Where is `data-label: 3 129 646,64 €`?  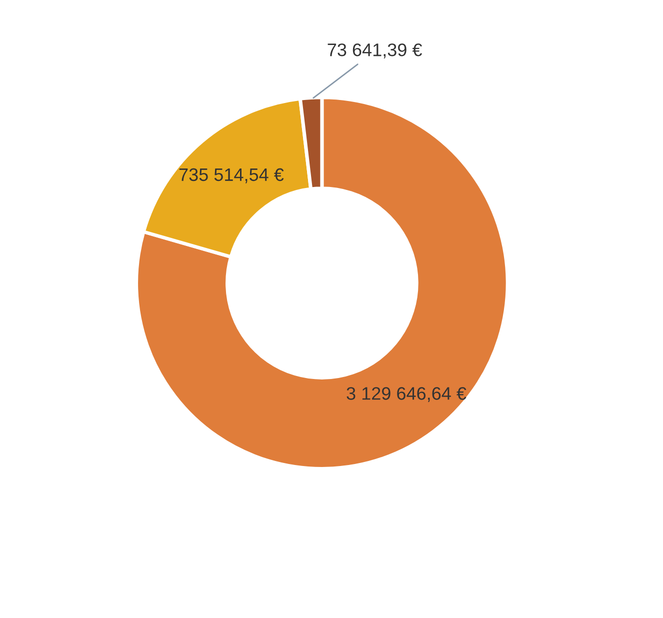 data-label: 3 129 646,64 € is located at coordinates (406, 394).